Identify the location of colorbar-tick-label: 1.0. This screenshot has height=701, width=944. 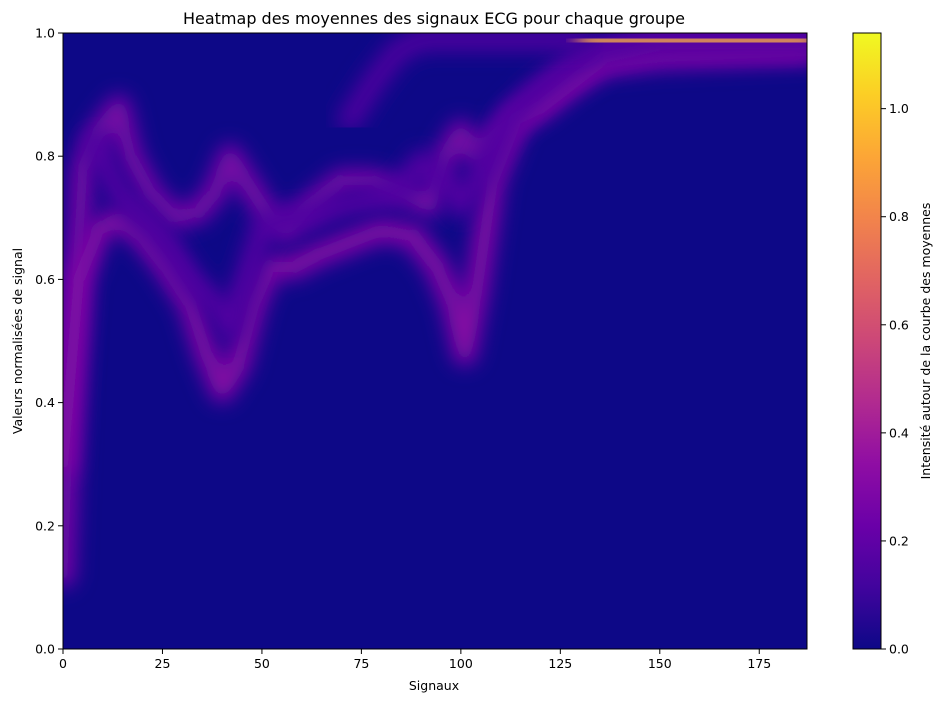
(899, 108).